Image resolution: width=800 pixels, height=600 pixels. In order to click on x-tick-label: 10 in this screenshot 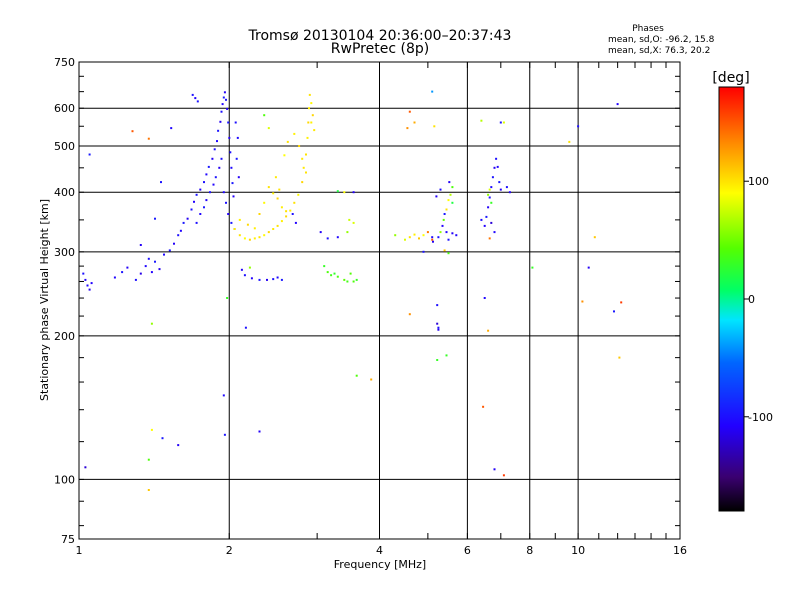, I will do `click(578, 550)`.